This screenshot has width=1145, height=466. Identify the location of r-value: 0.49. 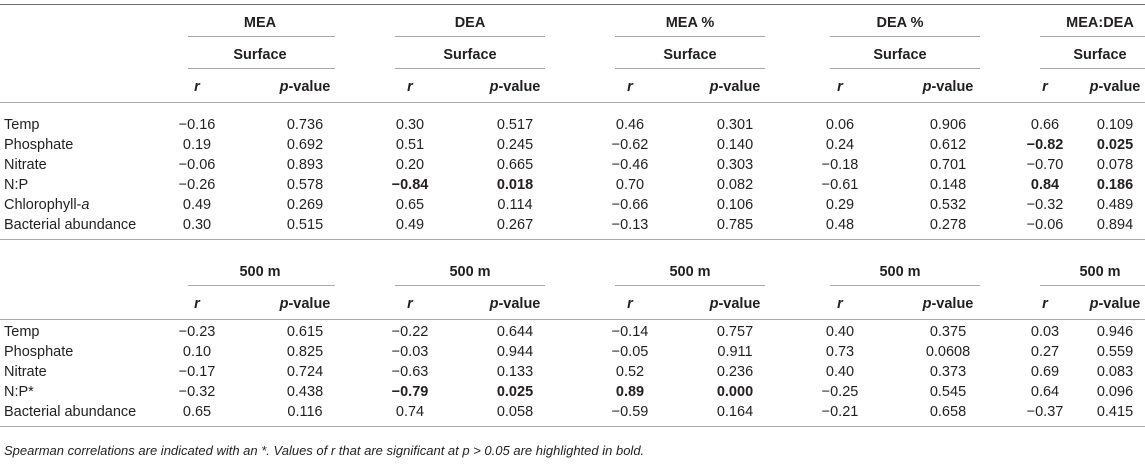
(410, 225).